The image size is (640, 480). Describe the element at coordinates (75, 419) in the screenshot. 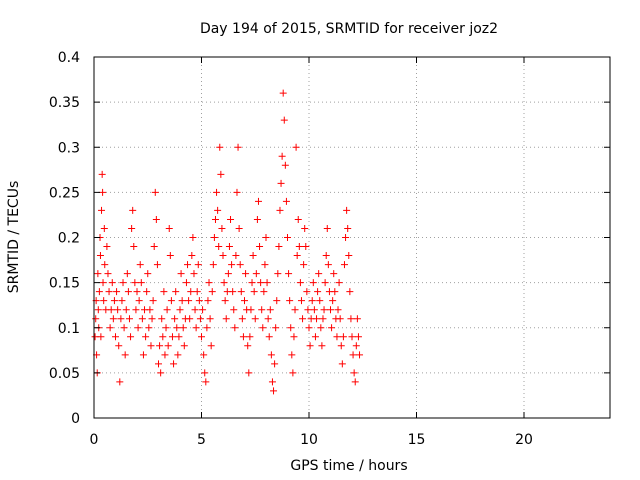

I see `y-tick-label: 0` at that location.